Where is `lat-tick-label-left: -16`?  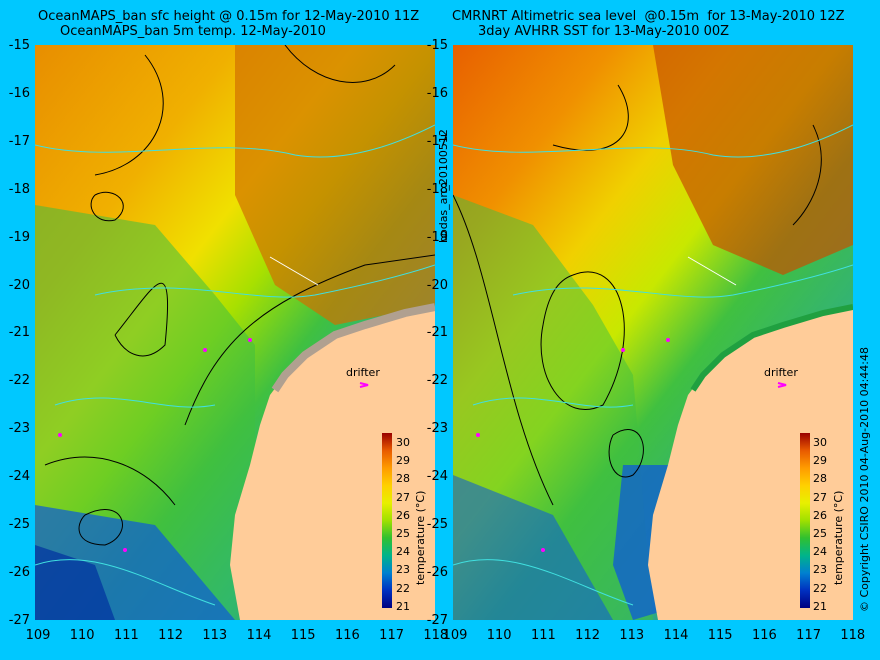 lat-tick-label-left: -16 is located at coordinates (19, 93).